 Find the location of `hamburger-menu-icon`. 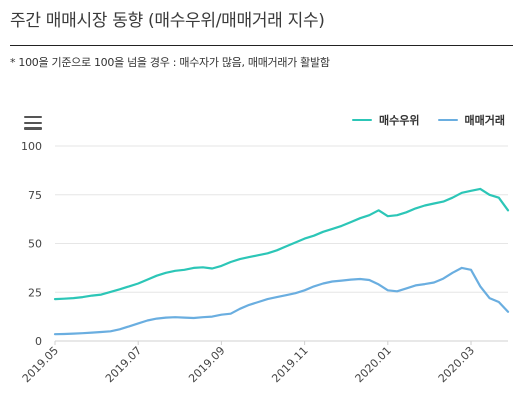

hamburger-menu-icon is located at coordinates (33, 123).